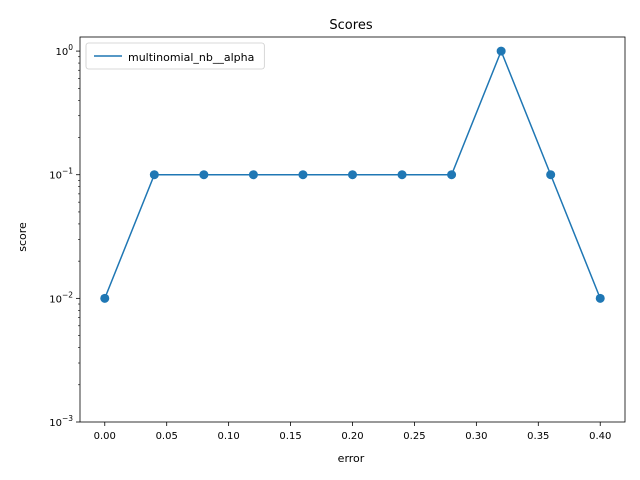 Image resolution: width=640 pixels, height=480 pixels. I want to click on x-tick-label: 0.15, so click(290, 436).